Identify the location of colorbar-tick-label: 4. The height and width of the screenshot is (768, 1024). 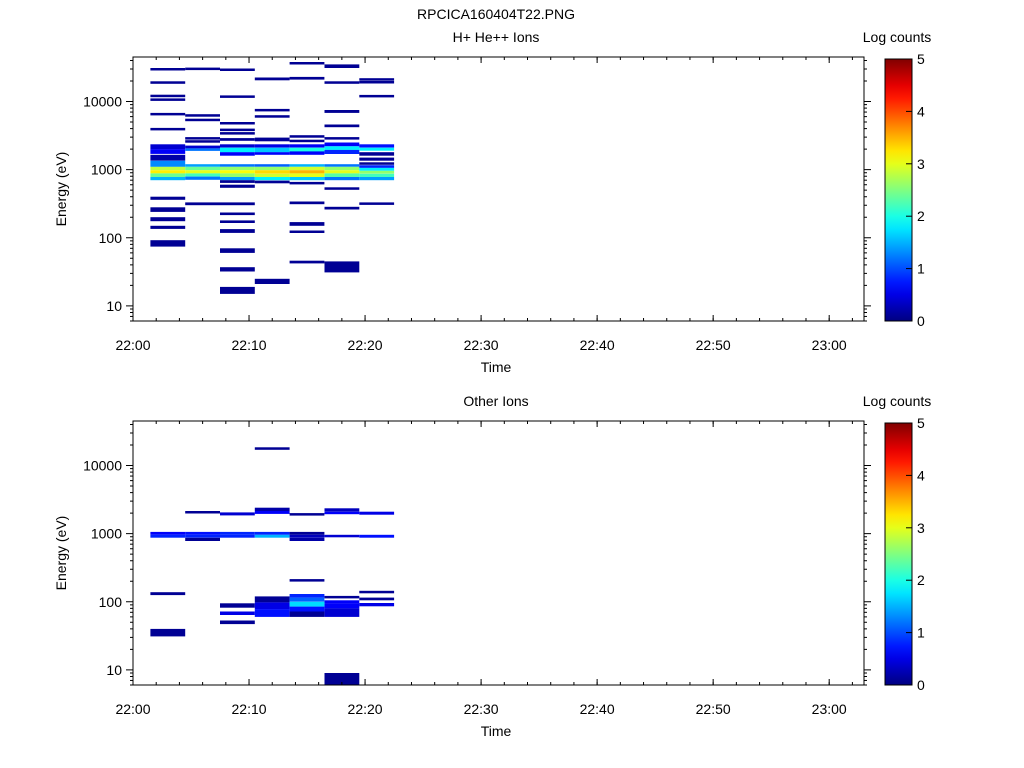
(921, 111).